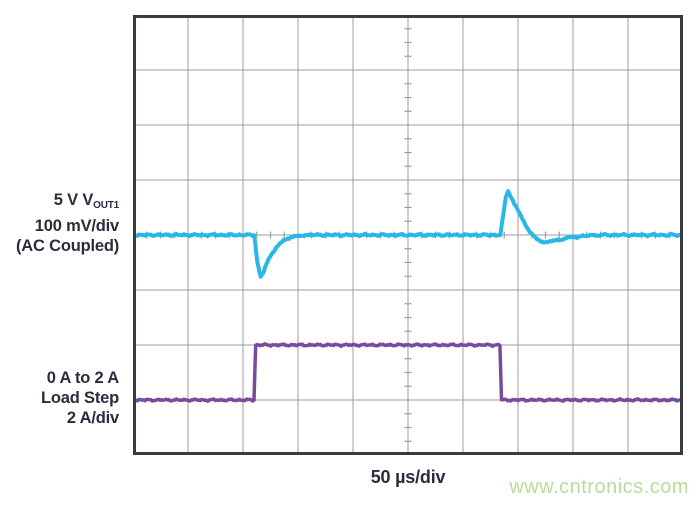 The width and height of the screenshot is (700, 505). I want to click on watermark: www.cntronics.com, so click(599, 487).